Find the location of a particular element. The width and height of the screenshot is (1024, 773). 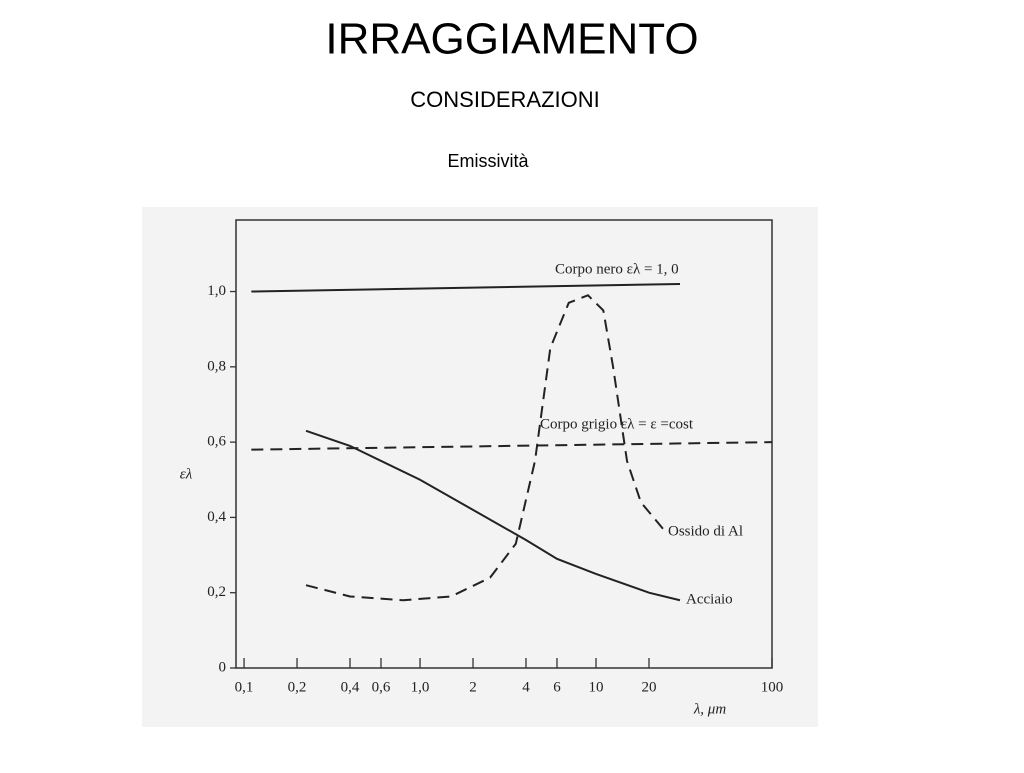

x-tick-label: 6 is located at coordinates (557, 687).